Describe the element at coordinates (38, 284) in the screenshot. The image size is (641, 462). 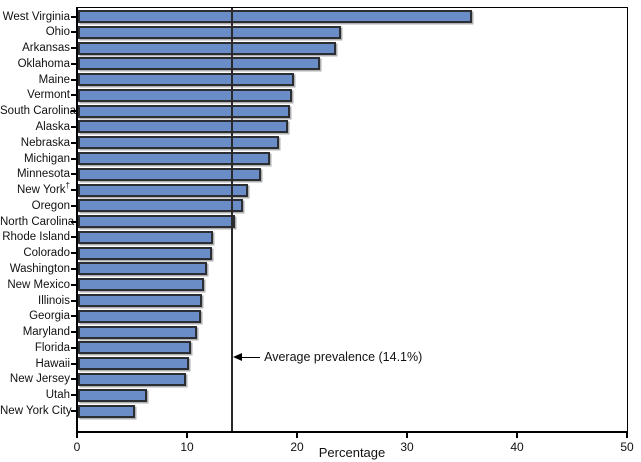
I see `y-axis-label: New Mexico` at that location.